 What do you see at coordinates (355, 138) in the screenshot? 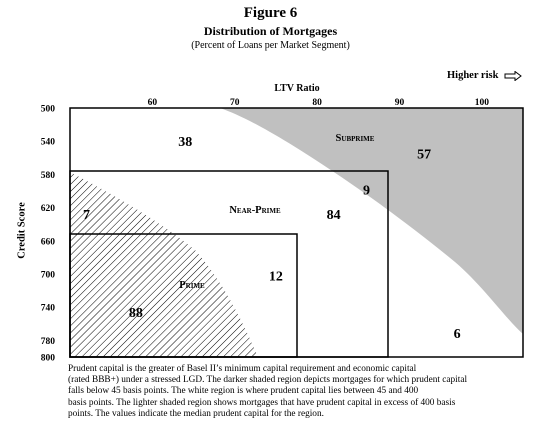
I see `segment-label-subprime: Subprime` at bounding box center [355, 138].